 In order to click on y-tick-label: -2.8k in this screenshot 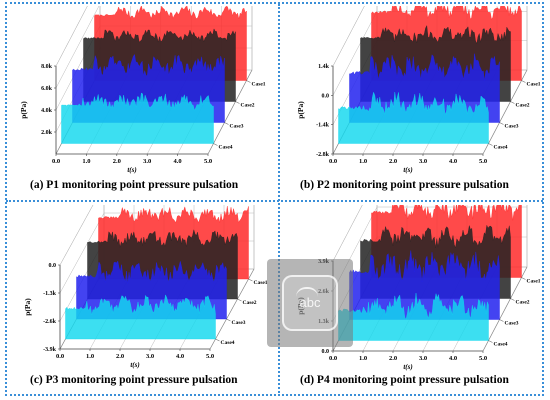, I will do `click(322, 155)`.